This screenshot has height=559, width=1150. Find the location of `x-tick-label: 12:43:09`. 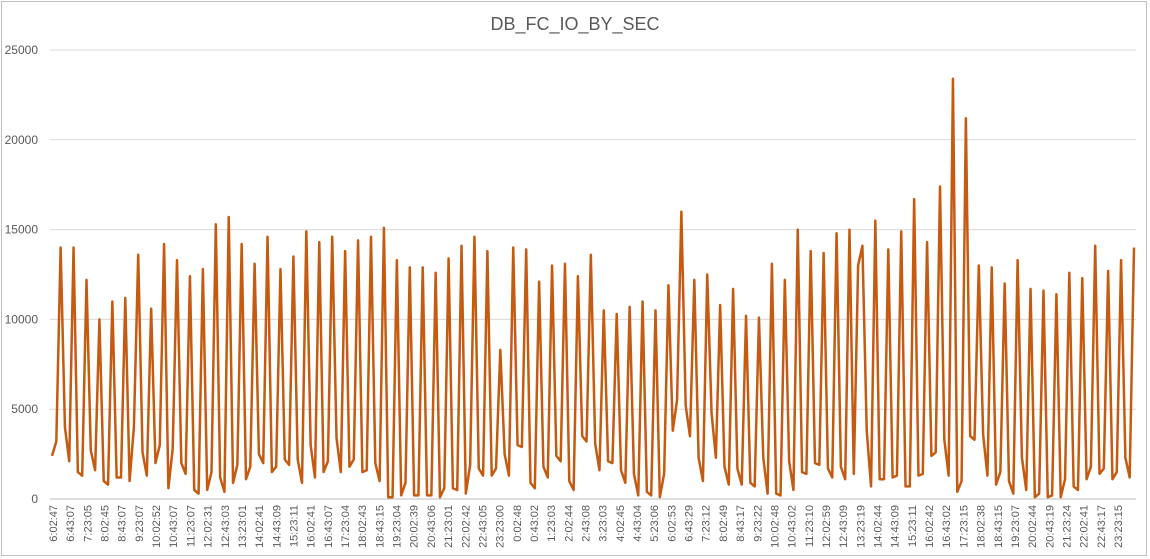

x-tick-label: 12:43:09 is located at coordinates (844, 526).